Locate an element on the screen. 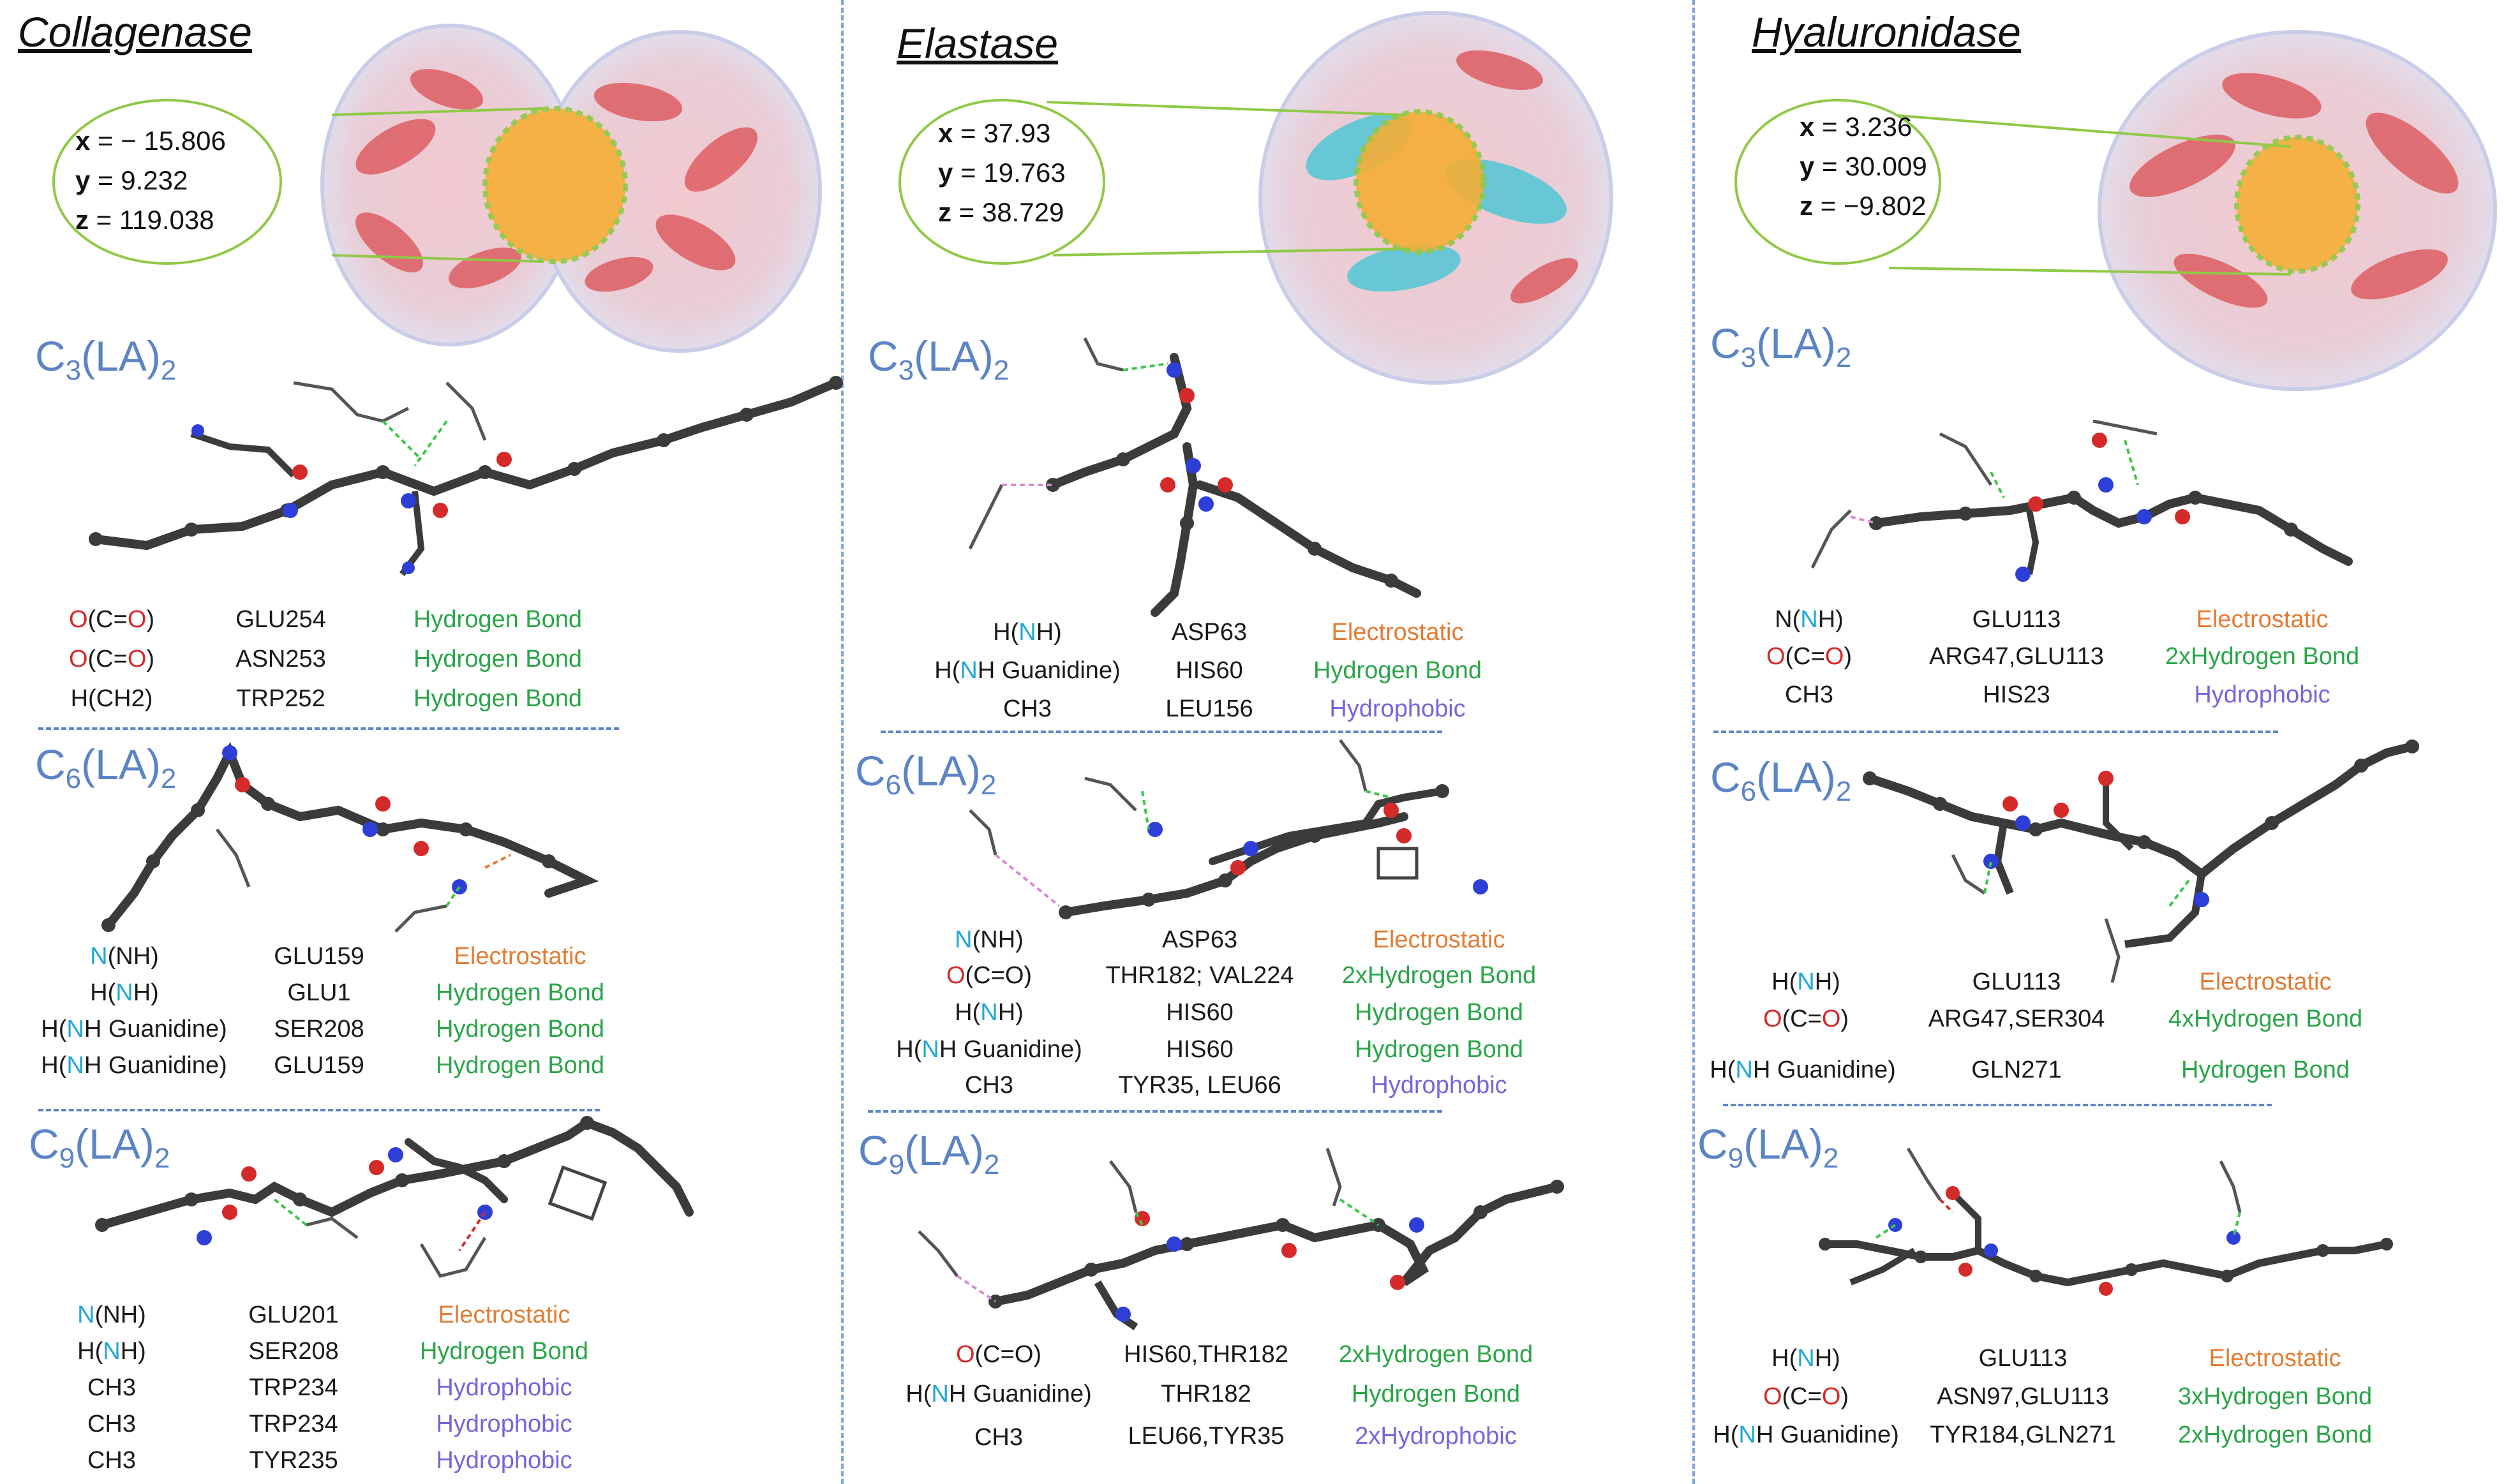 The width and height of the screenshot is (2513, 1484). residue-cell: THR182 is located at coordinates (1206, 1394).